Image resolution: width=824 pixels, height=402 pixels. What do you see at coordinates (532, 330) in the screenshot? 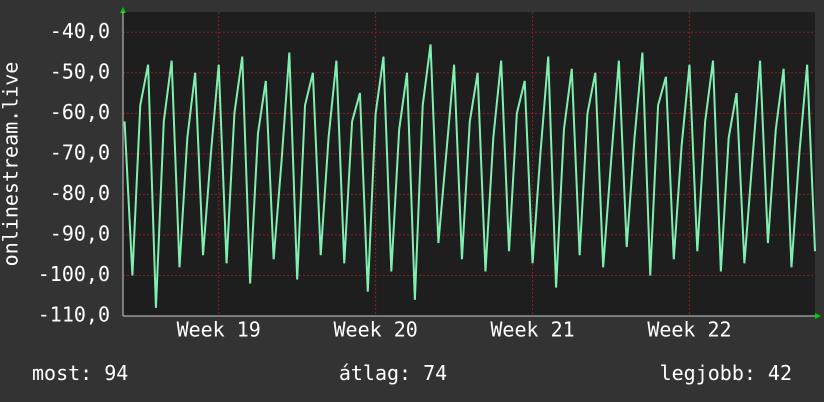
I see `x-tick-label: Week 21` at bounding box center [532, 330].